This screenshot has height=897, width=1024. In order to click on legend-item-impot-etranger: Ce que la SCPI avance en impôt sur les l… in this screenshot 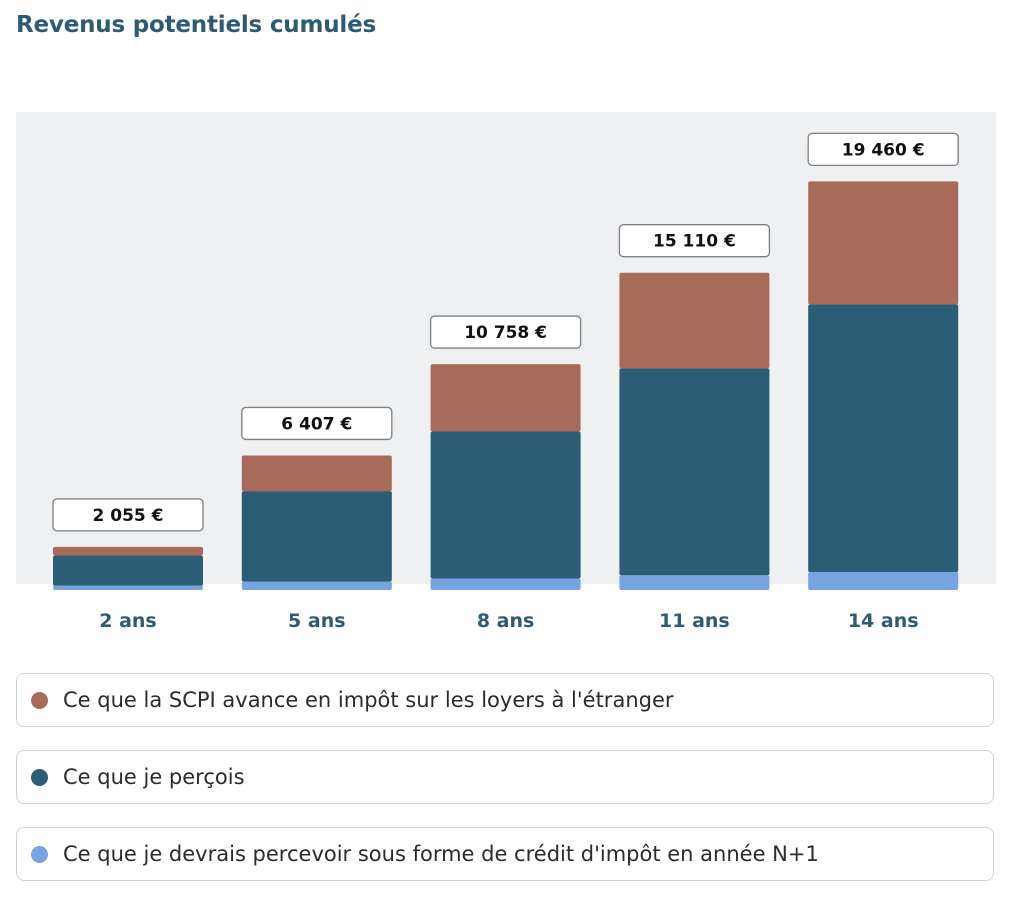, I will do `click(505, 700)`.